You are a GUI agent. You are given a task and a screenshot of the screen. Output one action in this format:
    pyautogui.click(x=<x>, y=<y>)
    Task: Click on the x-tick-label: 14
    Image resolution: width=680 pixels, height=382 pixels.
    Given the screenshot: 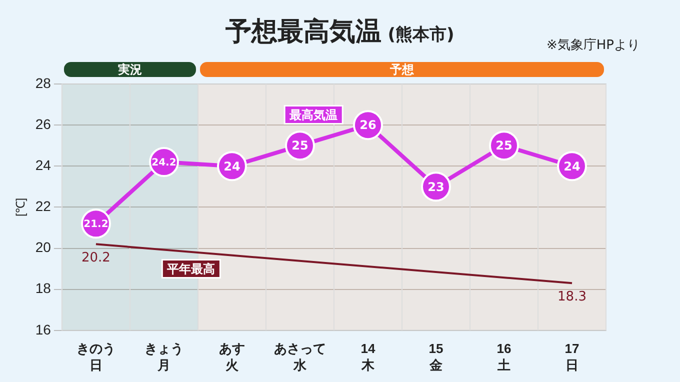 What is the action you would take?
    pyautogui.click(x=368, y=348)
    